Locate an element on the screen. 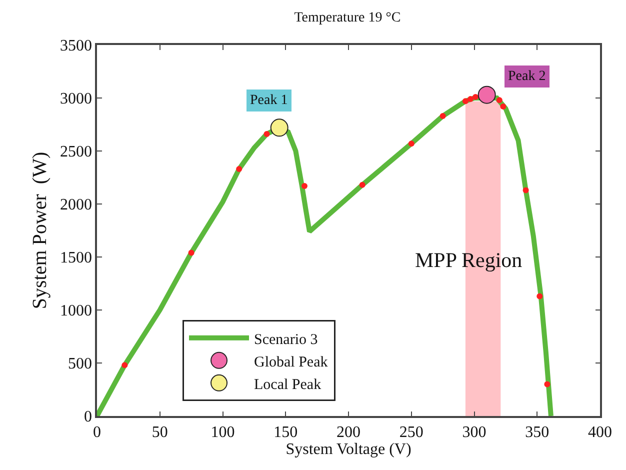 Image resolution: width=626 pixels, height=470 pixels. y-axis-title: System Power (W) is located at coordinates (40, 231).